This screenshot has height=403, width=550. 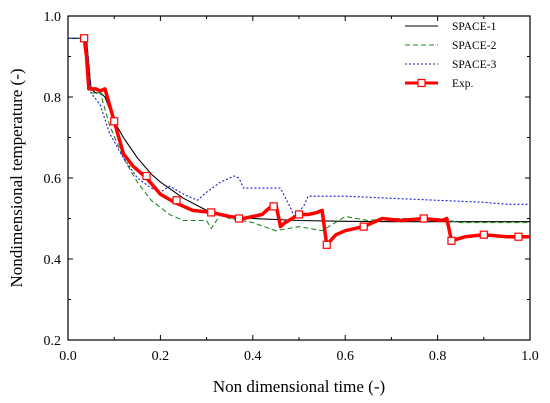 I want to click on x-tick-label: 0.0, so click(x=68, y=356).